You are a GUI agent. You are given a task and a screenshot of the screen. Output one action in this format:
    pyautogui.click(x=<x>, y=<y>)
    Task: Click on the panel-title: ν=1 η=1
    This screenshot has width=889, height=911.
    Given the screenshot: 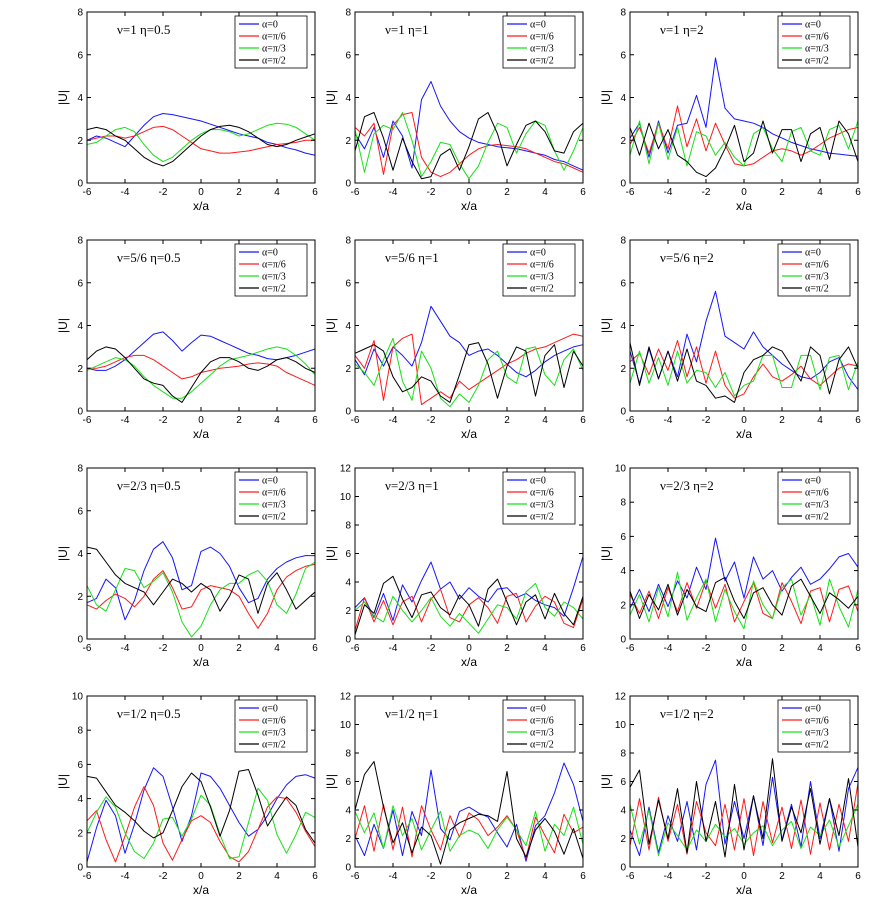 What is the action you would take?
    pyautogui.click(x=407, y=29)
    